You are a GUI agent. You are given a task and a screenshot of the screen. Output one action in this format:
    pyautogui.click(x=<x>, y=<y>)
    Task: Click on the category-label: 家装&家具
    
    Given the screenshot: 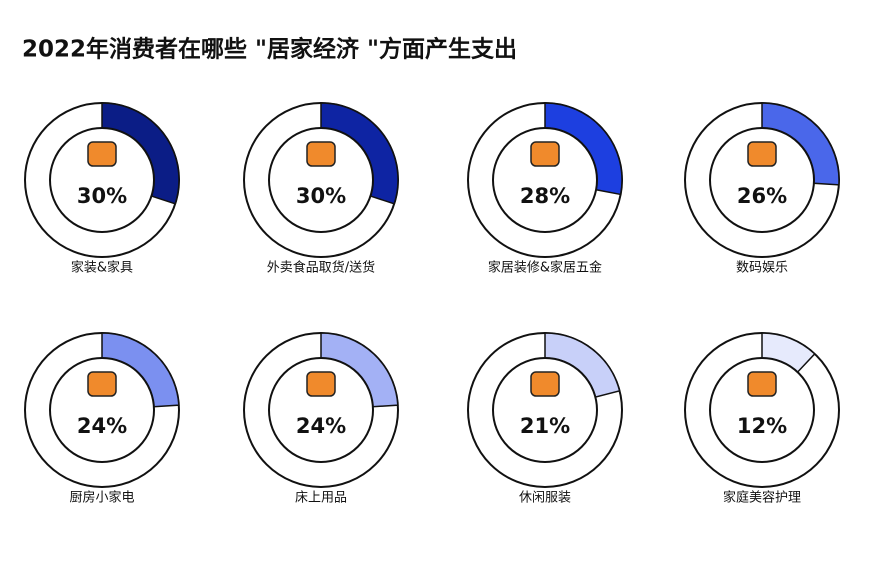 What is the action you would take?
    pyautogui.click(x=102, y=268)
    